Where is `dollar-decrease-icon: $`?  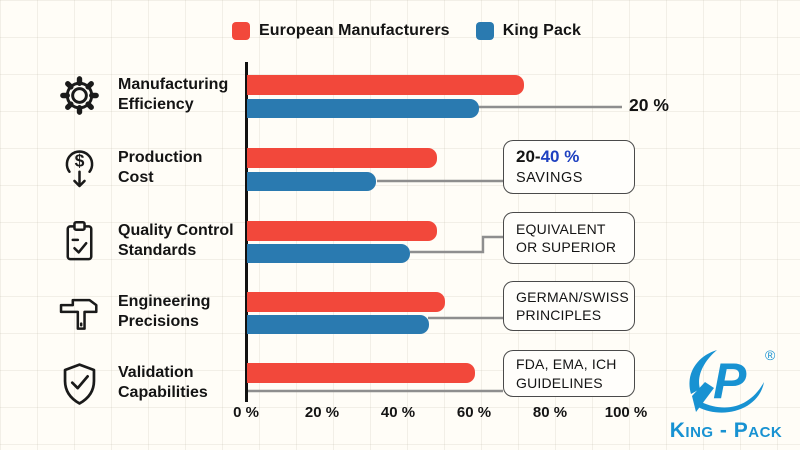
dollar-decrease-icon: $ is located at coordinates (79, 169).